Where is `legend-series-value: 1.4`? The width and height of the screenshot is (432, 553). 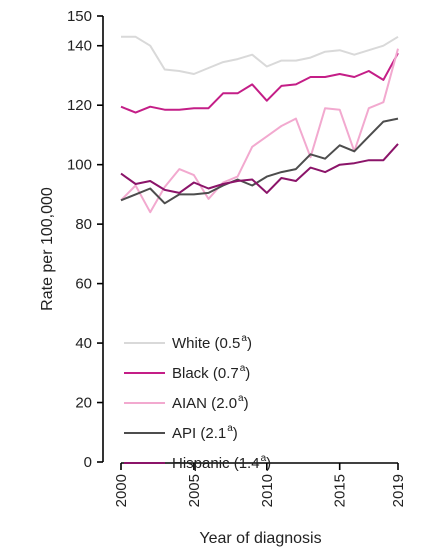 legend-series-value: 1.4 is located at coordinates (249, 463).